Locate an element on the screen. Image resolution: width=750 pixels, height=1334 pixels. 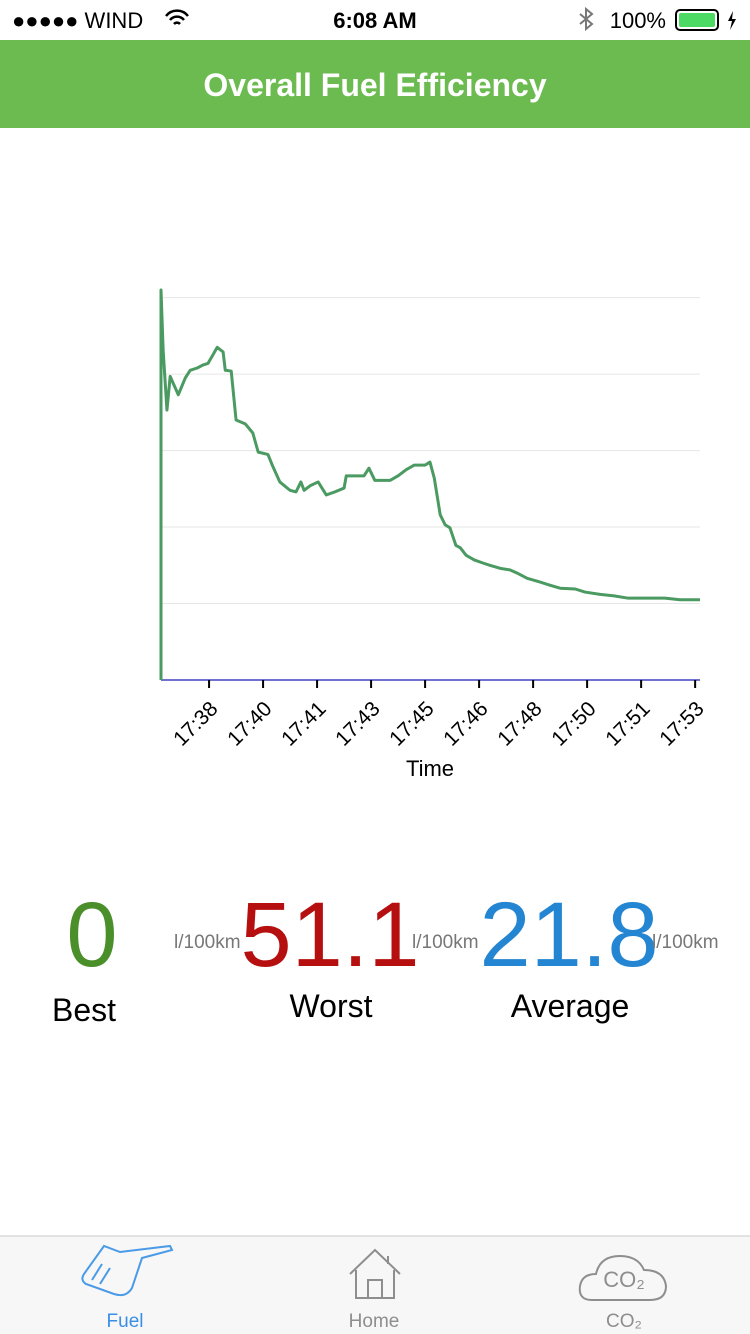
charging-icon is located at coordinates (732, 20).